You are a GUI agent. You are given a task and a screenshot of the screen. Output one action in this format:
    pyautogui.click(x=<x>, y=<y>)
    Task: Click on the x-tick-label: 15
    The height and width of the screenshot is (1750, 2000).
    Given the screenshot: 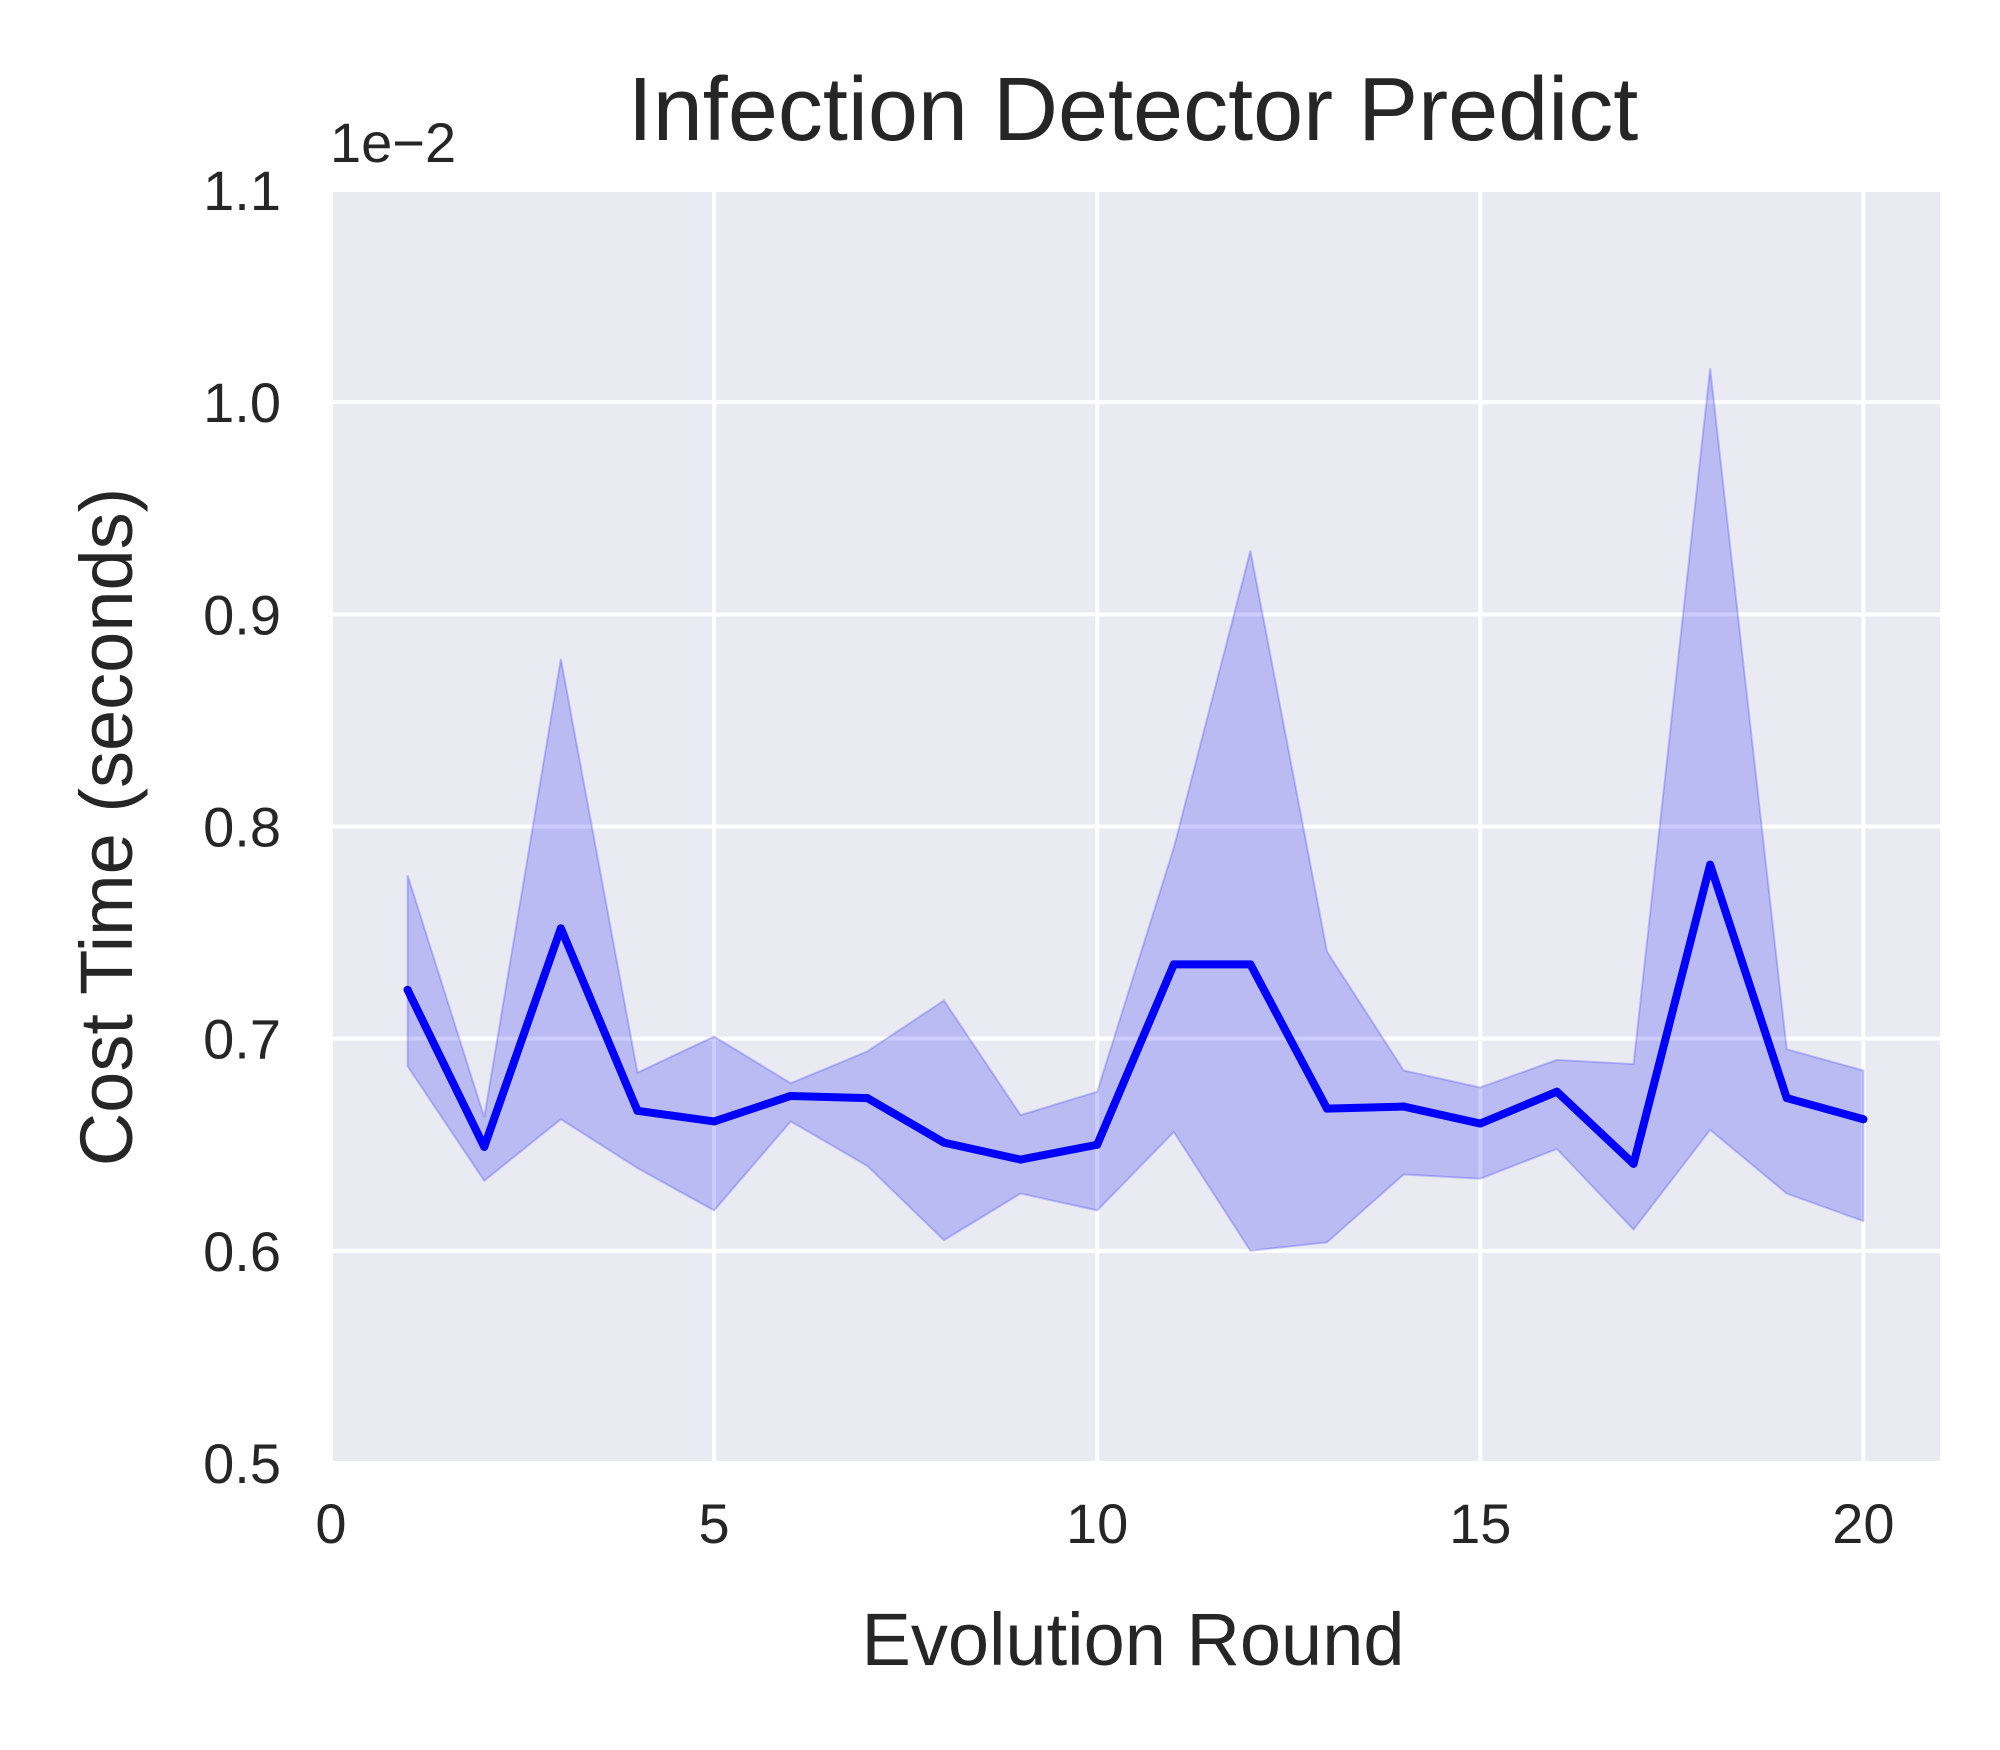 What is the action you would take?
    pyautogui.click(x=1480, y=1523)
    